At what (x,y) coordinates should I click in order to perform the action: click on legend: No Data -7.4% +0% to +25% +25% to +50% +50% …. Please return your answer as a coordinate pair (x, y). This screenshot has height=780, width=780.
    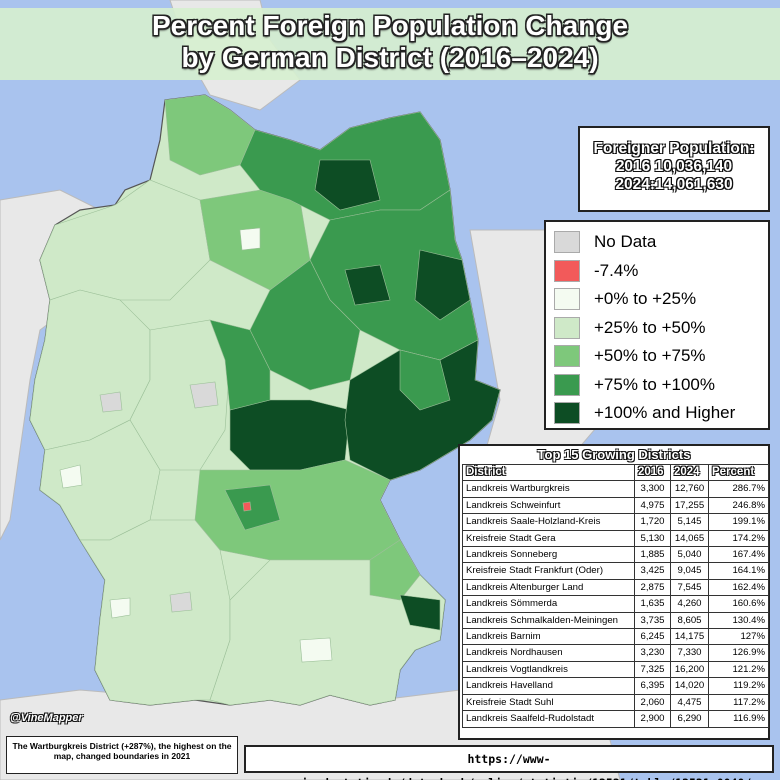
    Looking at the image, I should click on (657, 325).